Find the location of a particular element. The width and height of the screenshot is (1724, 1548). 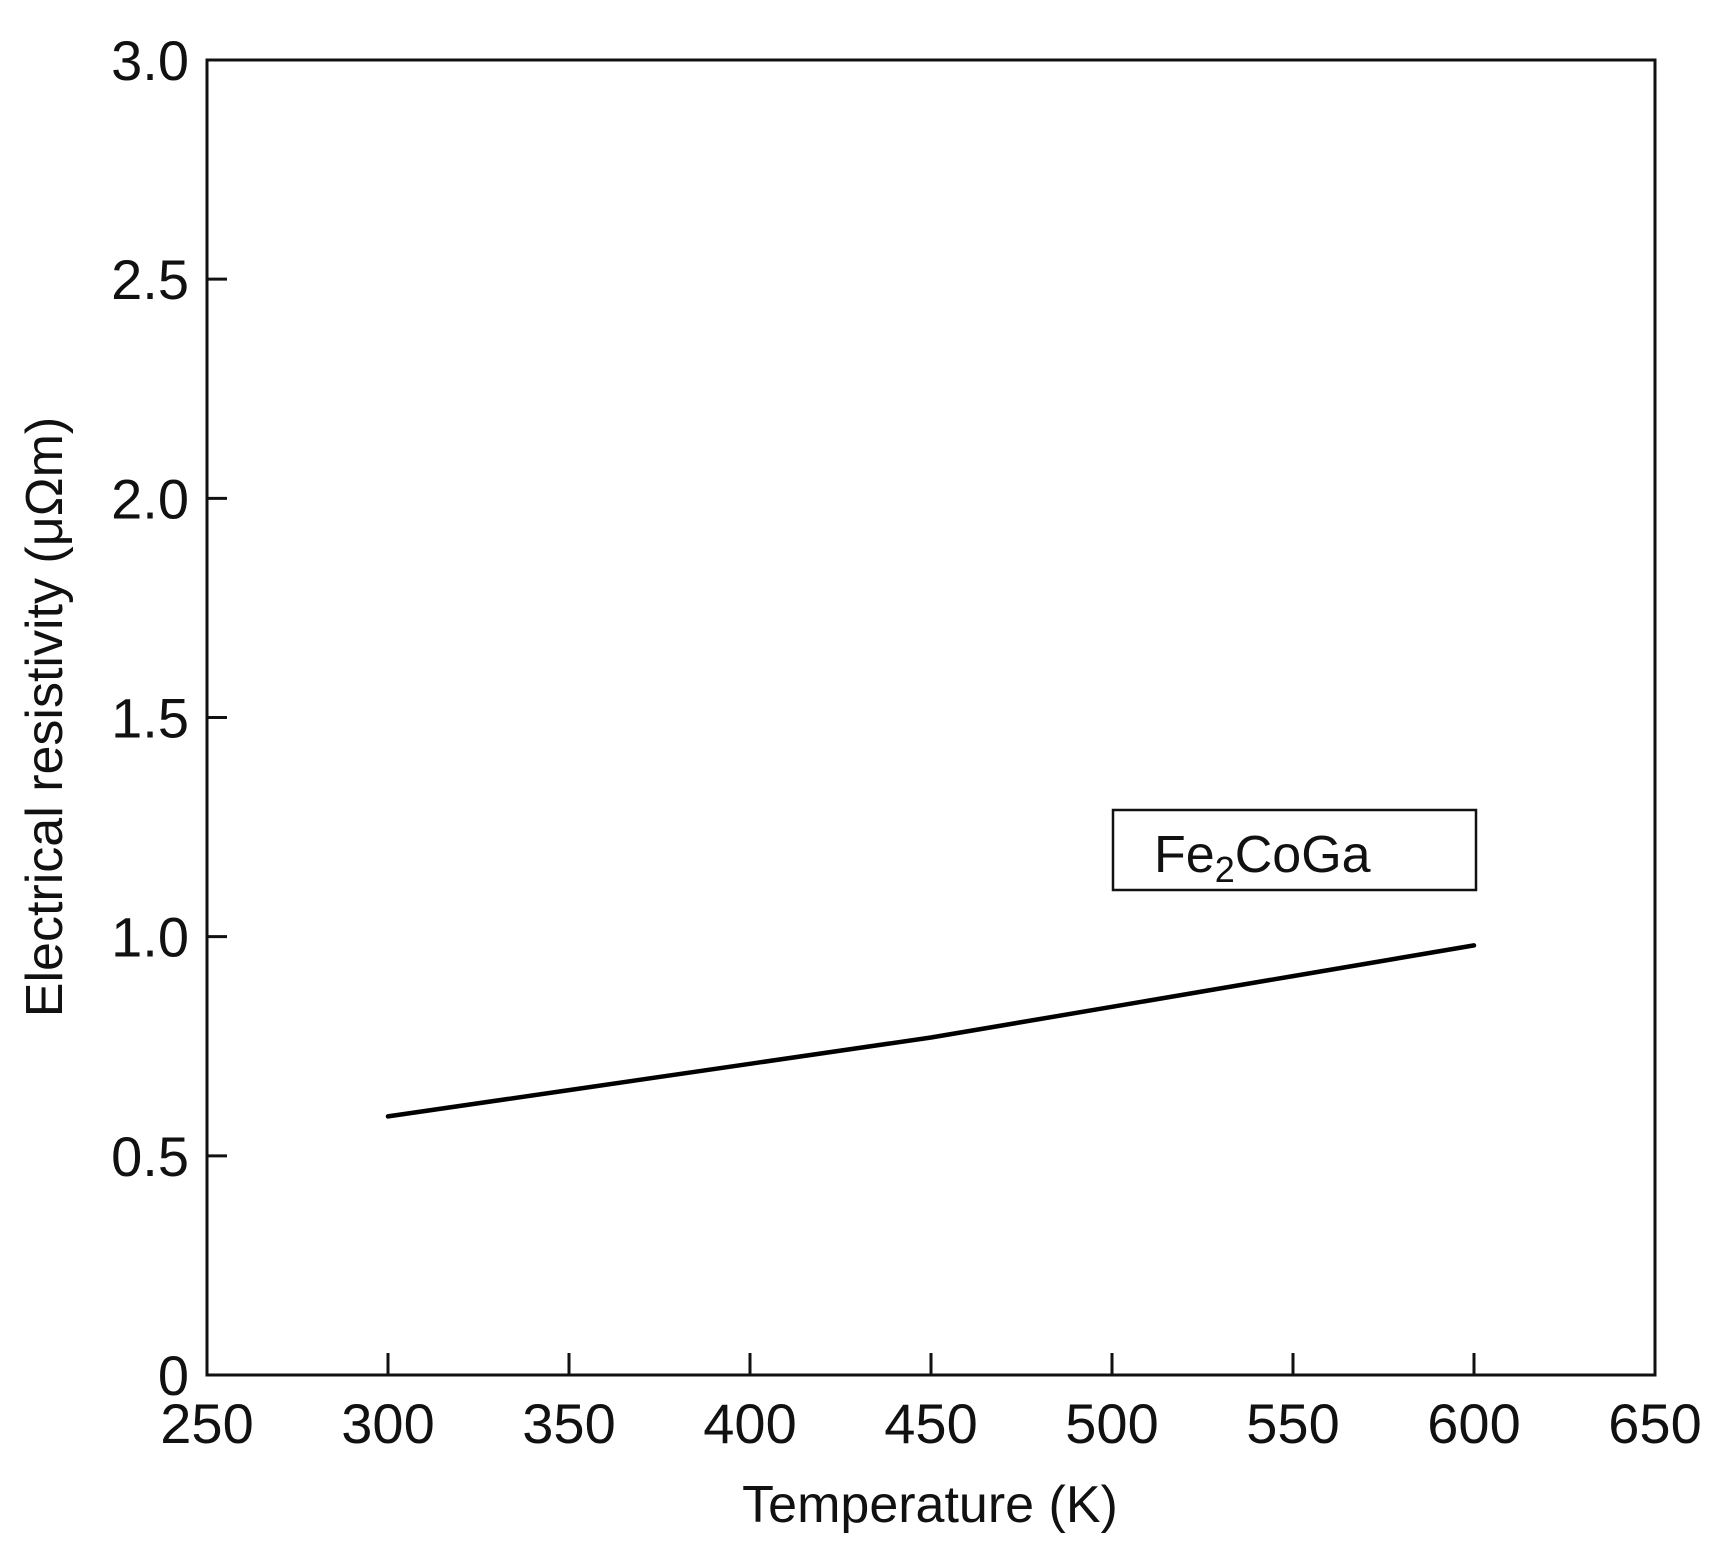

legend-box is located at coordinates (1294, 850).